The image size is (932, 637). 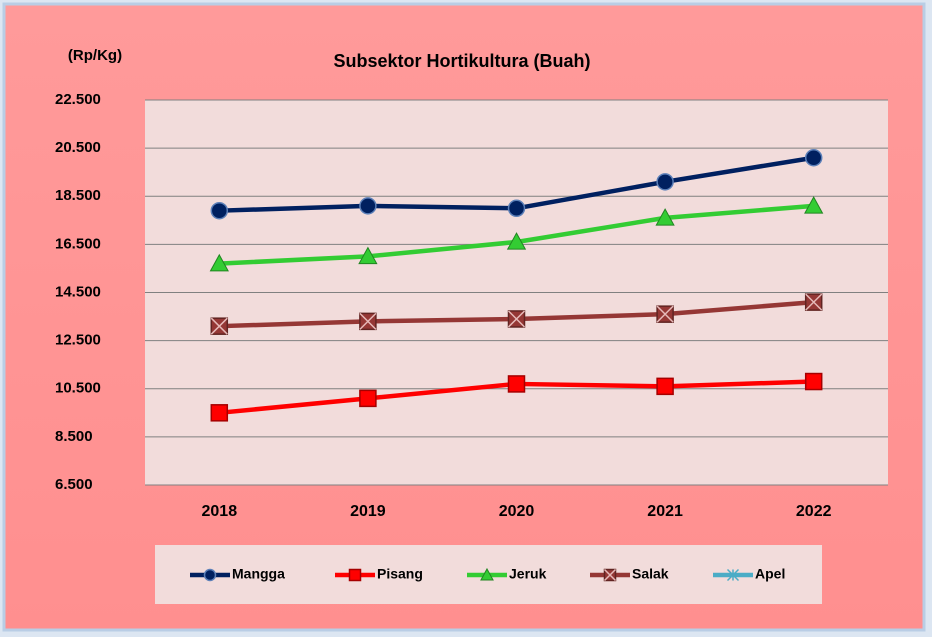 I want to click on y-tick-label: 14.500, so click(x=78, y=291).